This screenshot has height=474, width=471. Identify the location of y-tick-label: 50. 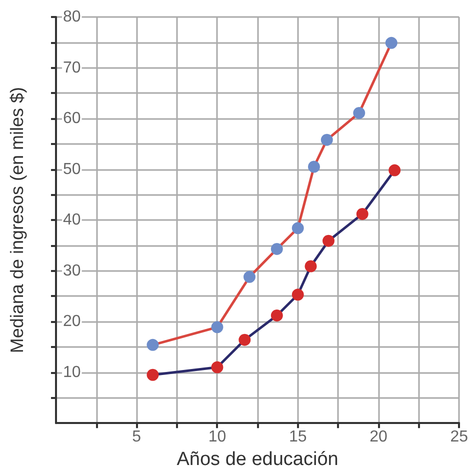
(72, 169).